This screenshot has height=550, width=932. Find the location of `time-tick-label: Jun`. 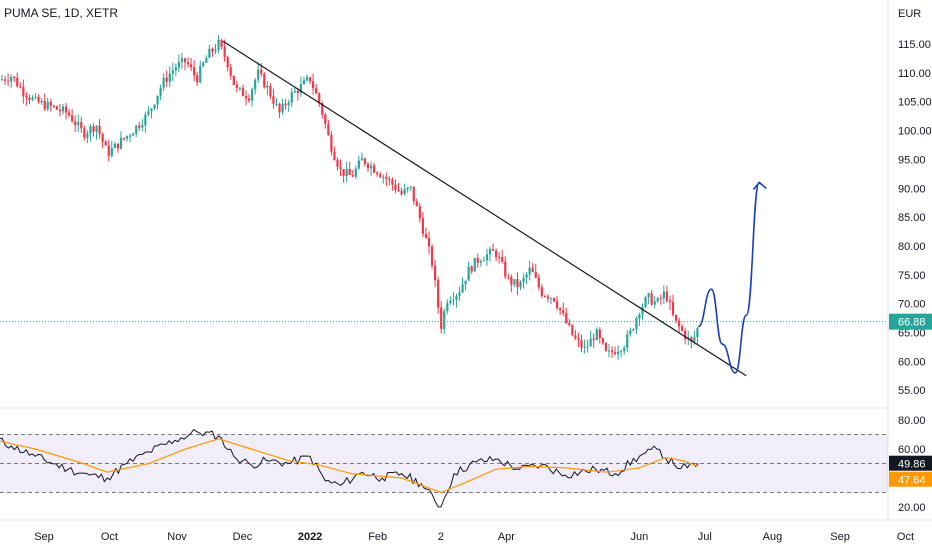

time-tick-label: Jun is located at coordinates (640, 537).